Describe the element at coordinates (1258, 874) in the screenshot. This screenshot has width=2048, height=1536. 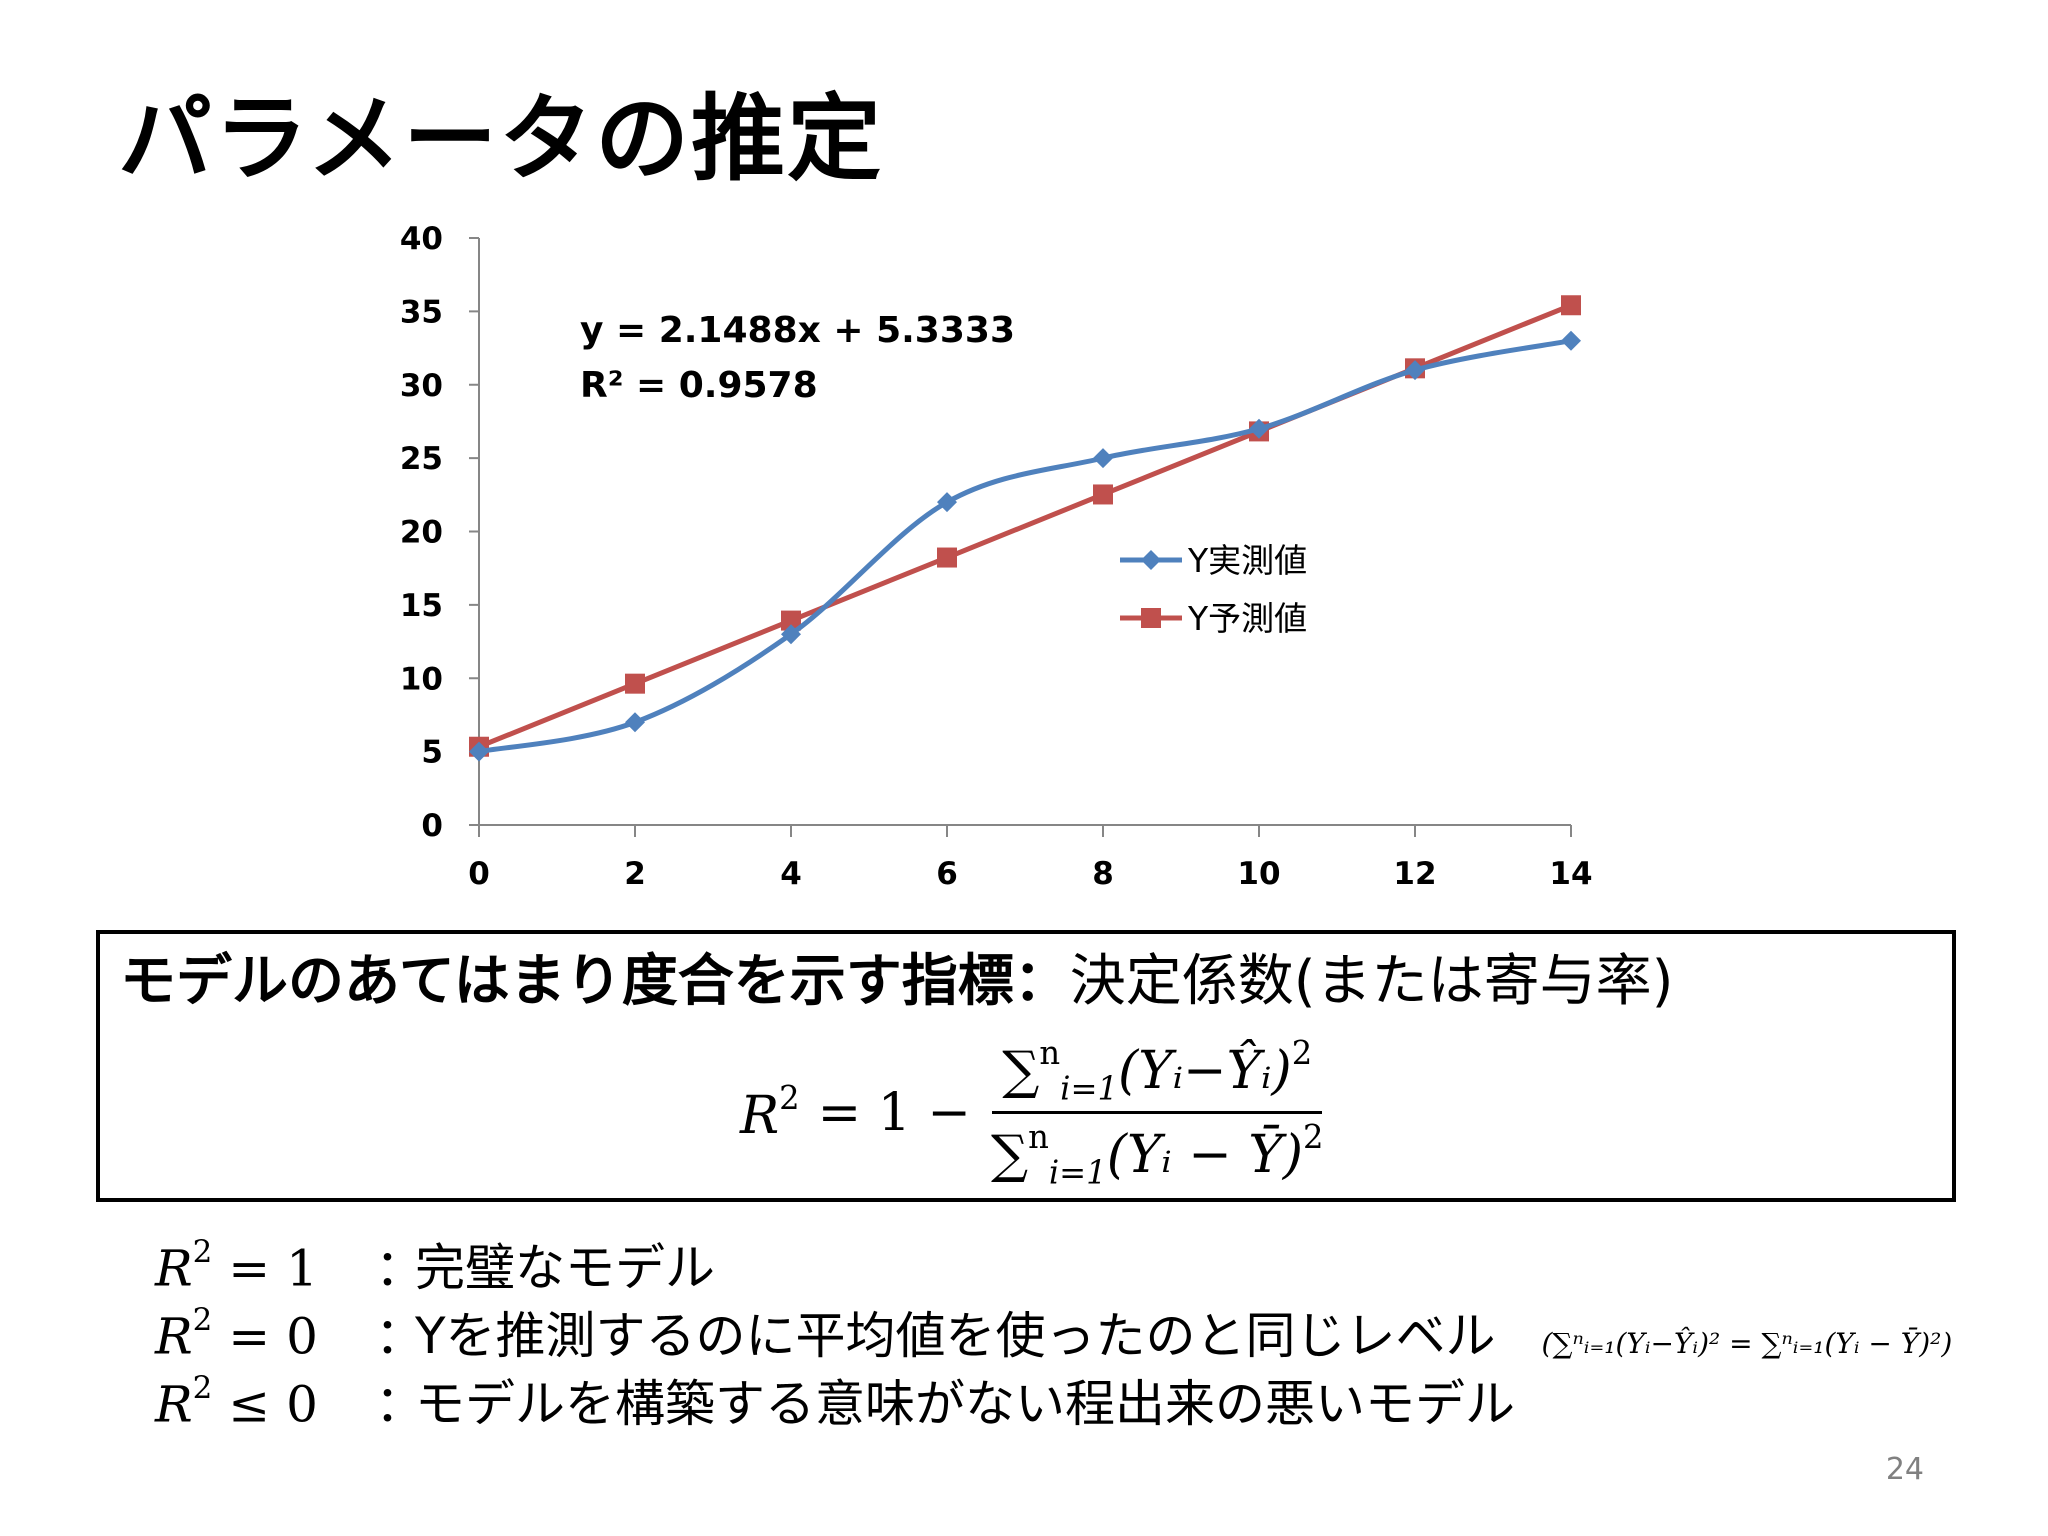
I see `x-tick-label: 10` at that location.